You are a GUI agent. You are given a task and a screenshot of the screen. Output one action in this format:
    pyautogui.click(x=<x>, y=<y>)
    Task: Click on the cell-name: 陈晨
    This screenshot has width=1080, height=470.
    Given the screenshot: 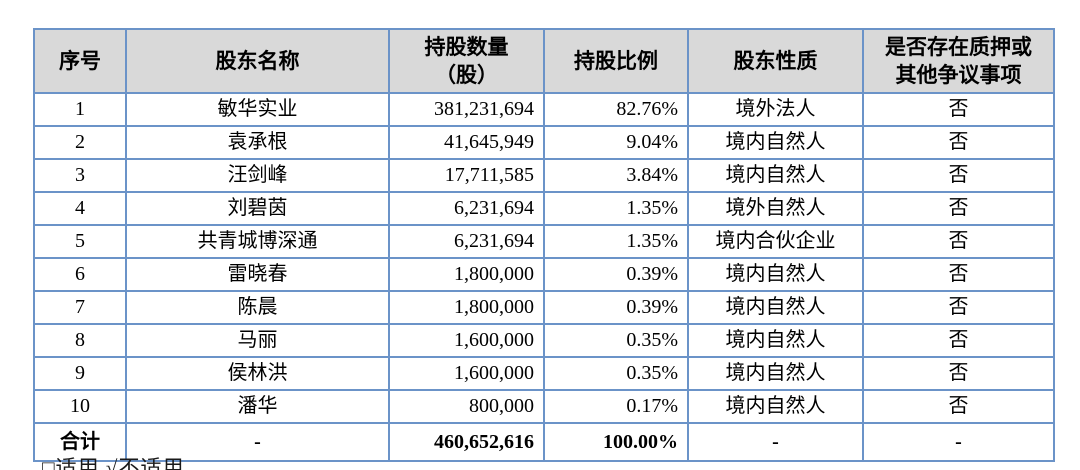 What is the action you would take?
    pyautogui.click(x=257, y=307)
    